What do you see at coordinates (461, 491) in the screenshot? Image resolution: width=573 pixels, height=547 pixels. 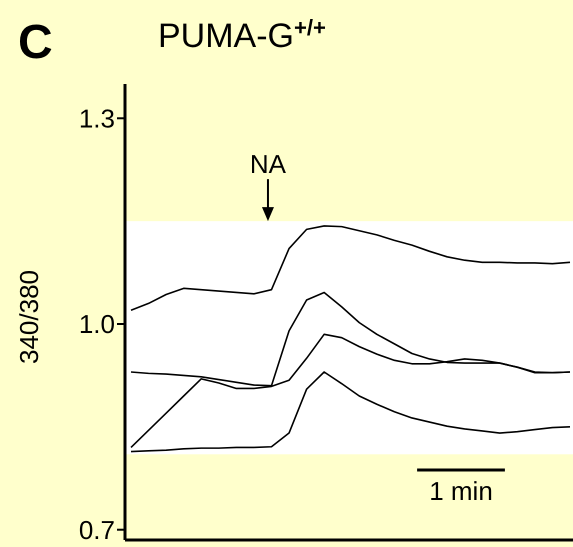 I see `annotation: 1 min` at bounding box center [461, 491].